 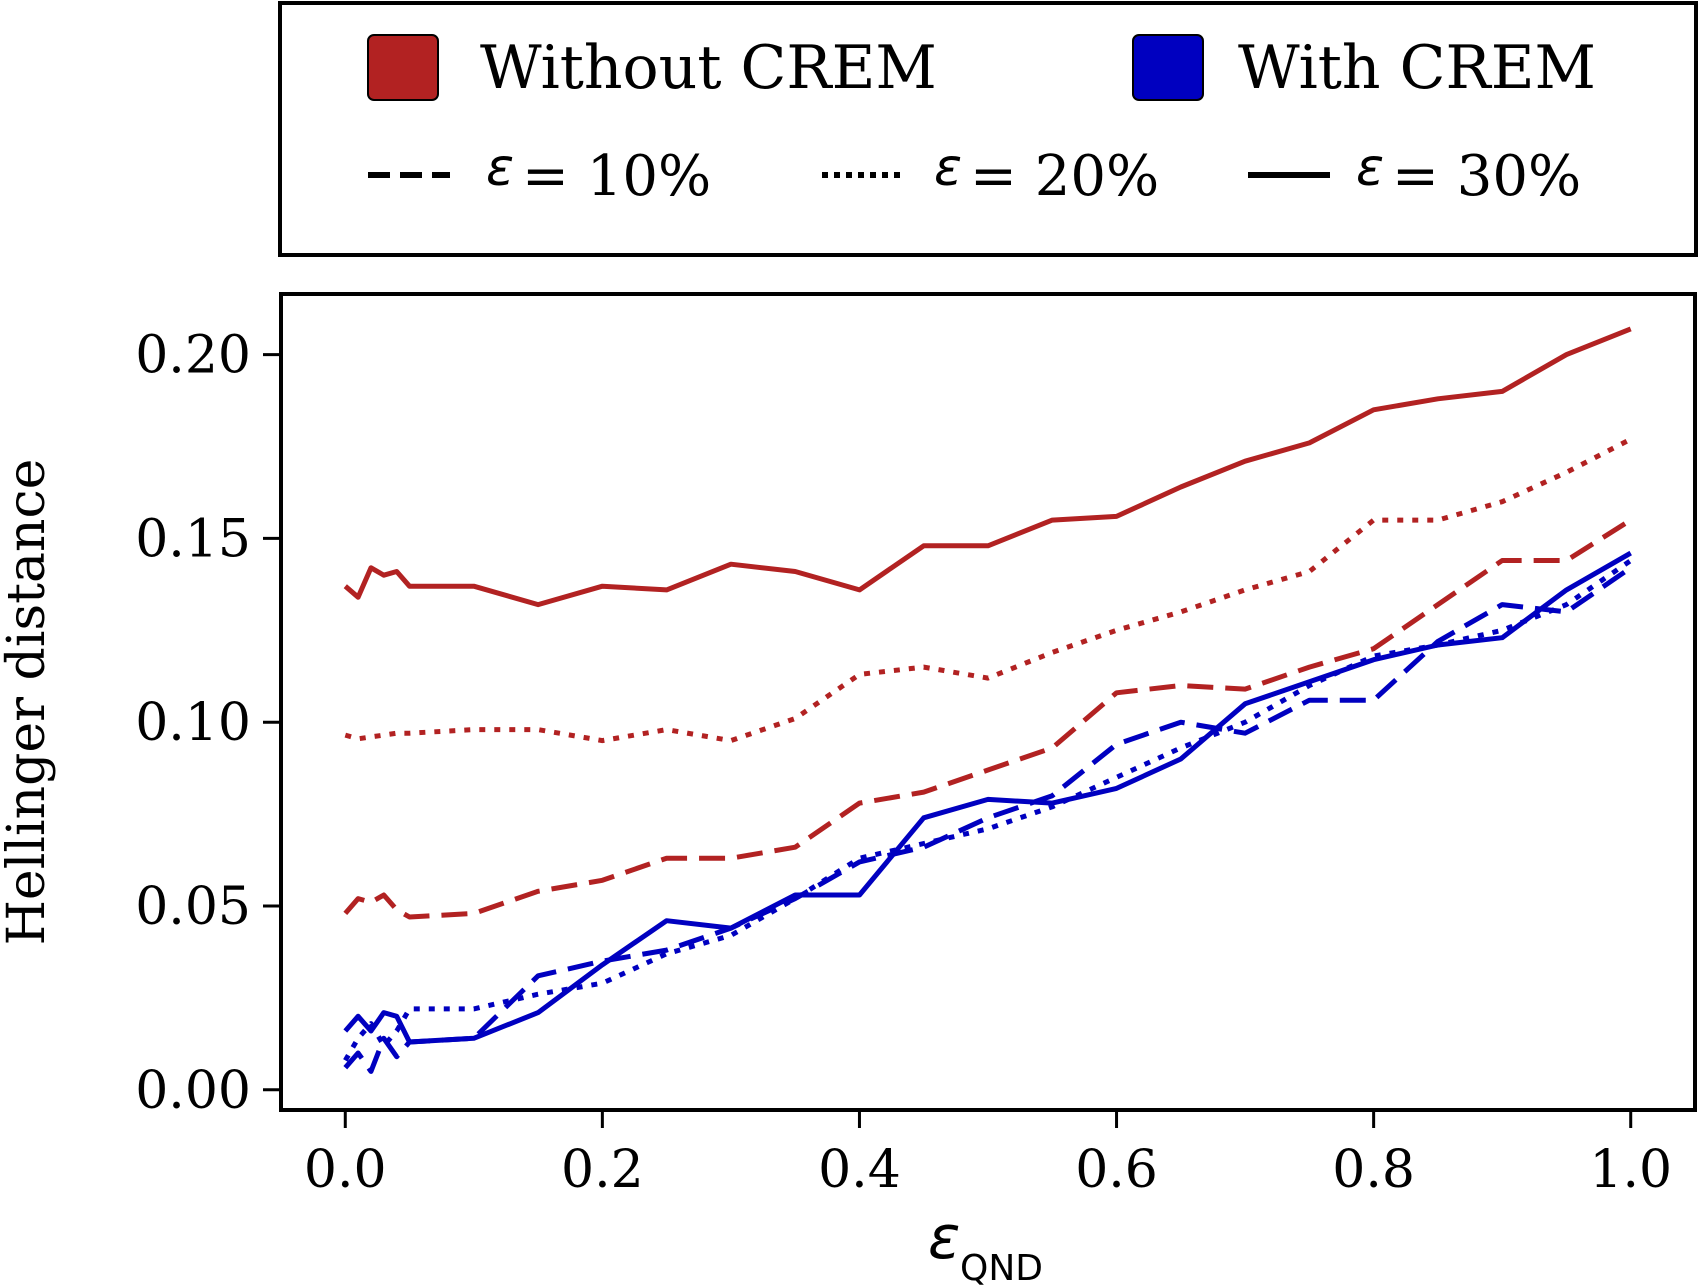 I want to click on y-axis-ticks: 0.00 0.05 0.10 0.15 0.20, so click(x=208, y=723).